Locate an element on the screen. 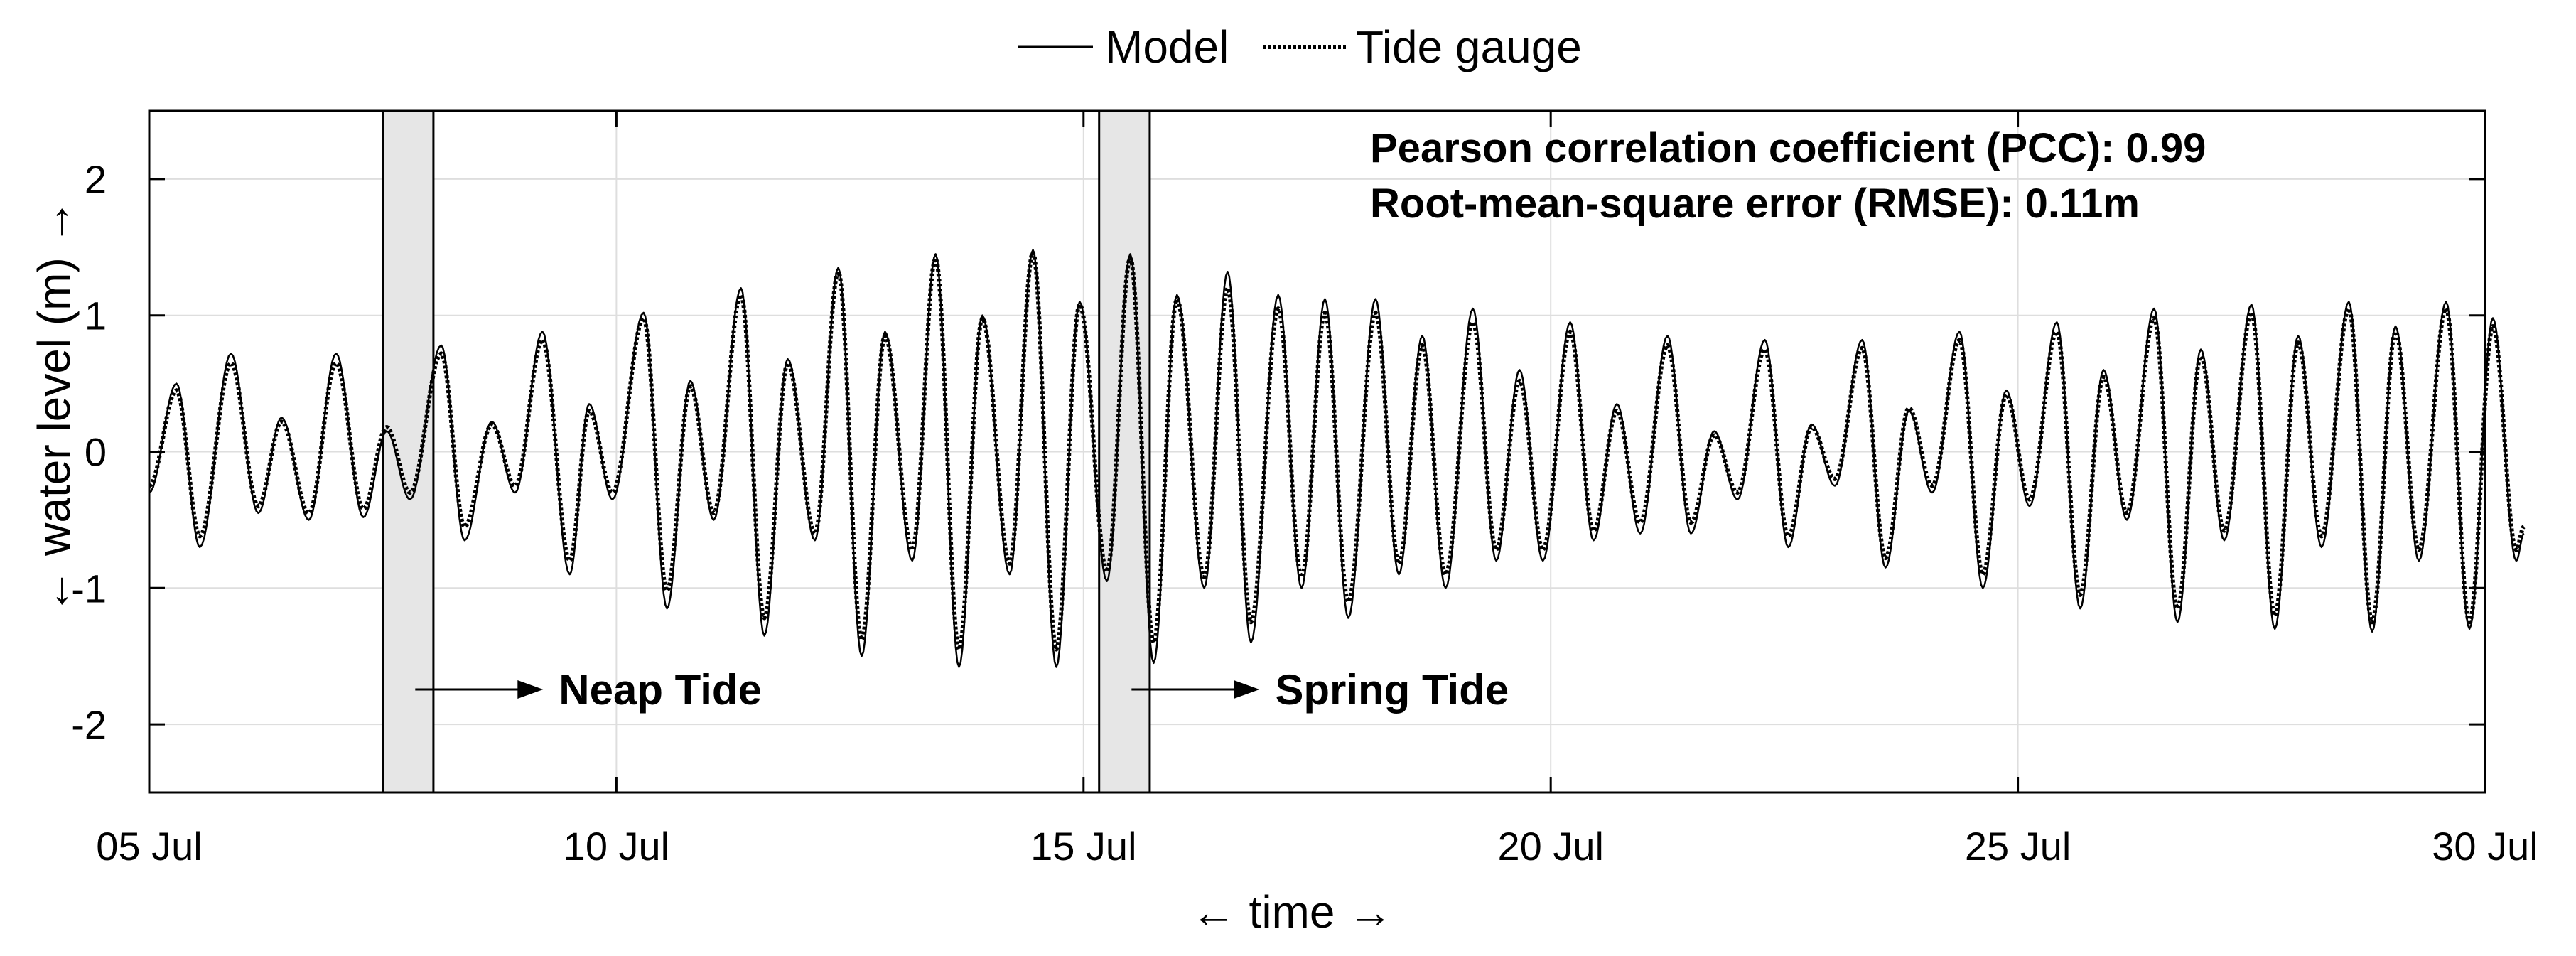 Image resolution: width=2576 pixels, height=956 pixels. y-axis-tick-labels: -2 -1 0 1 2 is located at coordinates (89, 452).